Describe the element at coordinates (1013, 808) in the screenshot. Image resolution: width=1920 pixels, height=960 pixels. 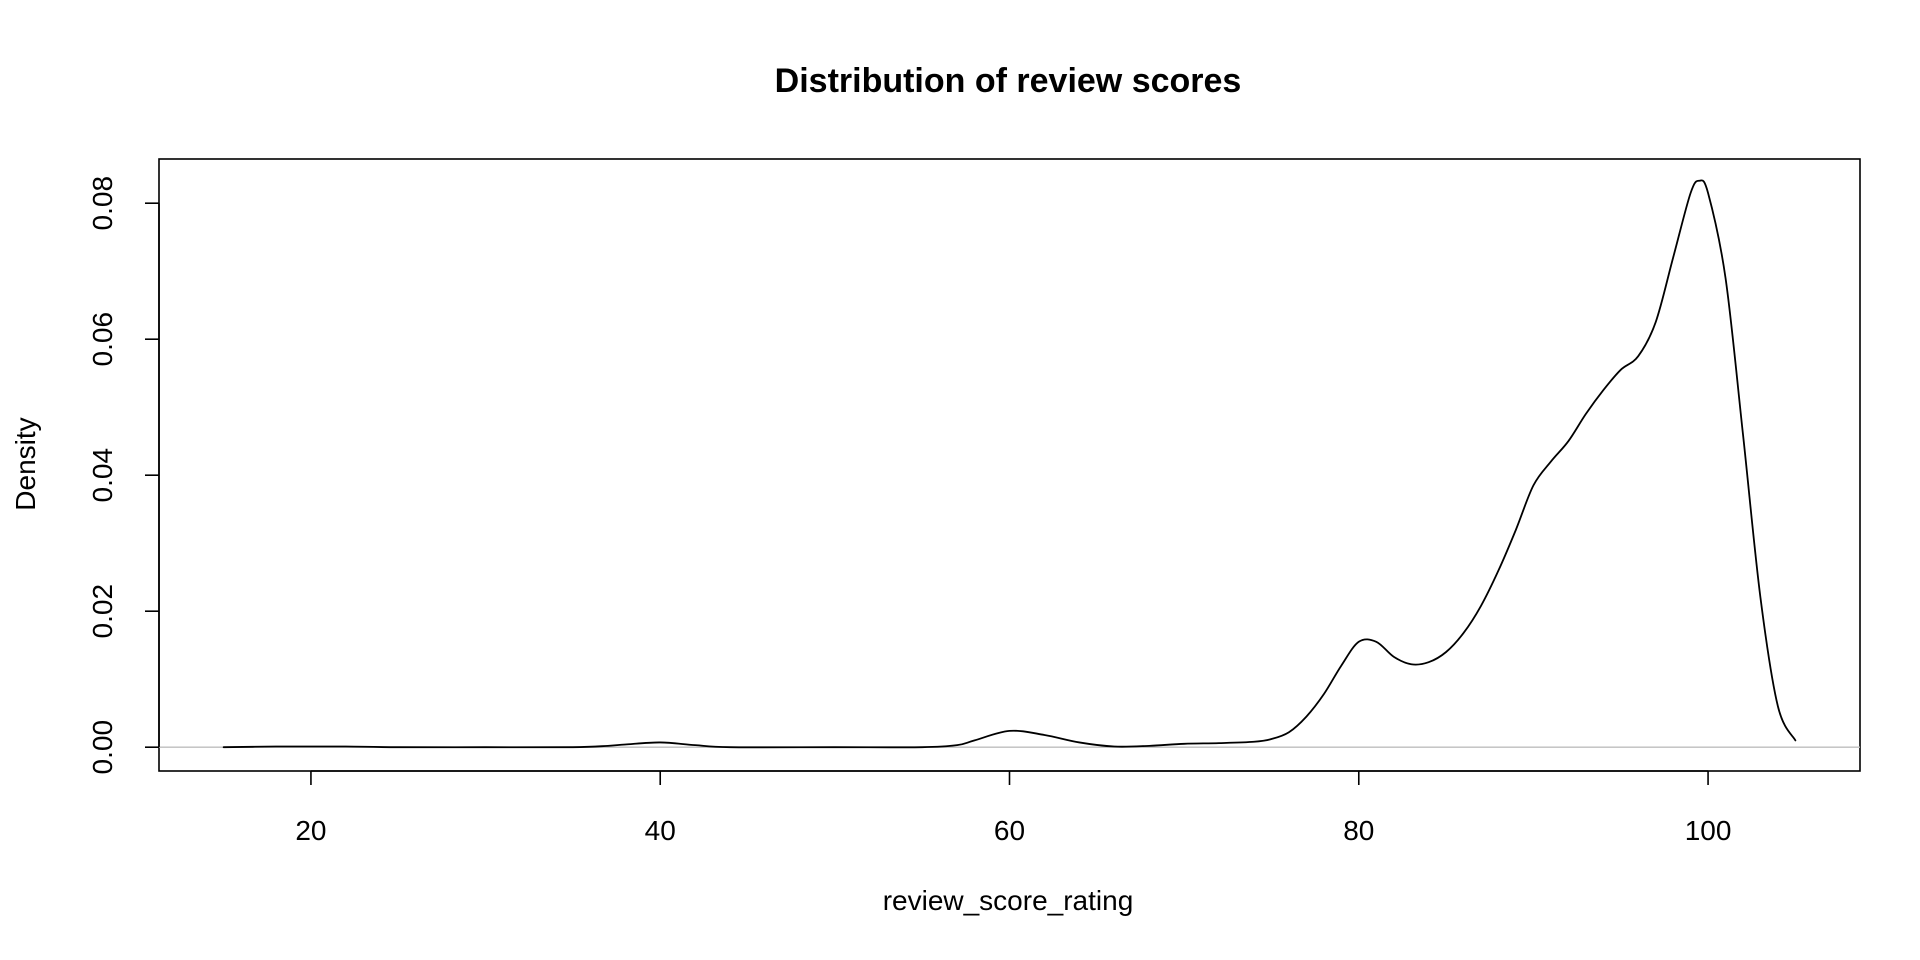
I see `x-axis: 20 40 60 80 100` at that location.